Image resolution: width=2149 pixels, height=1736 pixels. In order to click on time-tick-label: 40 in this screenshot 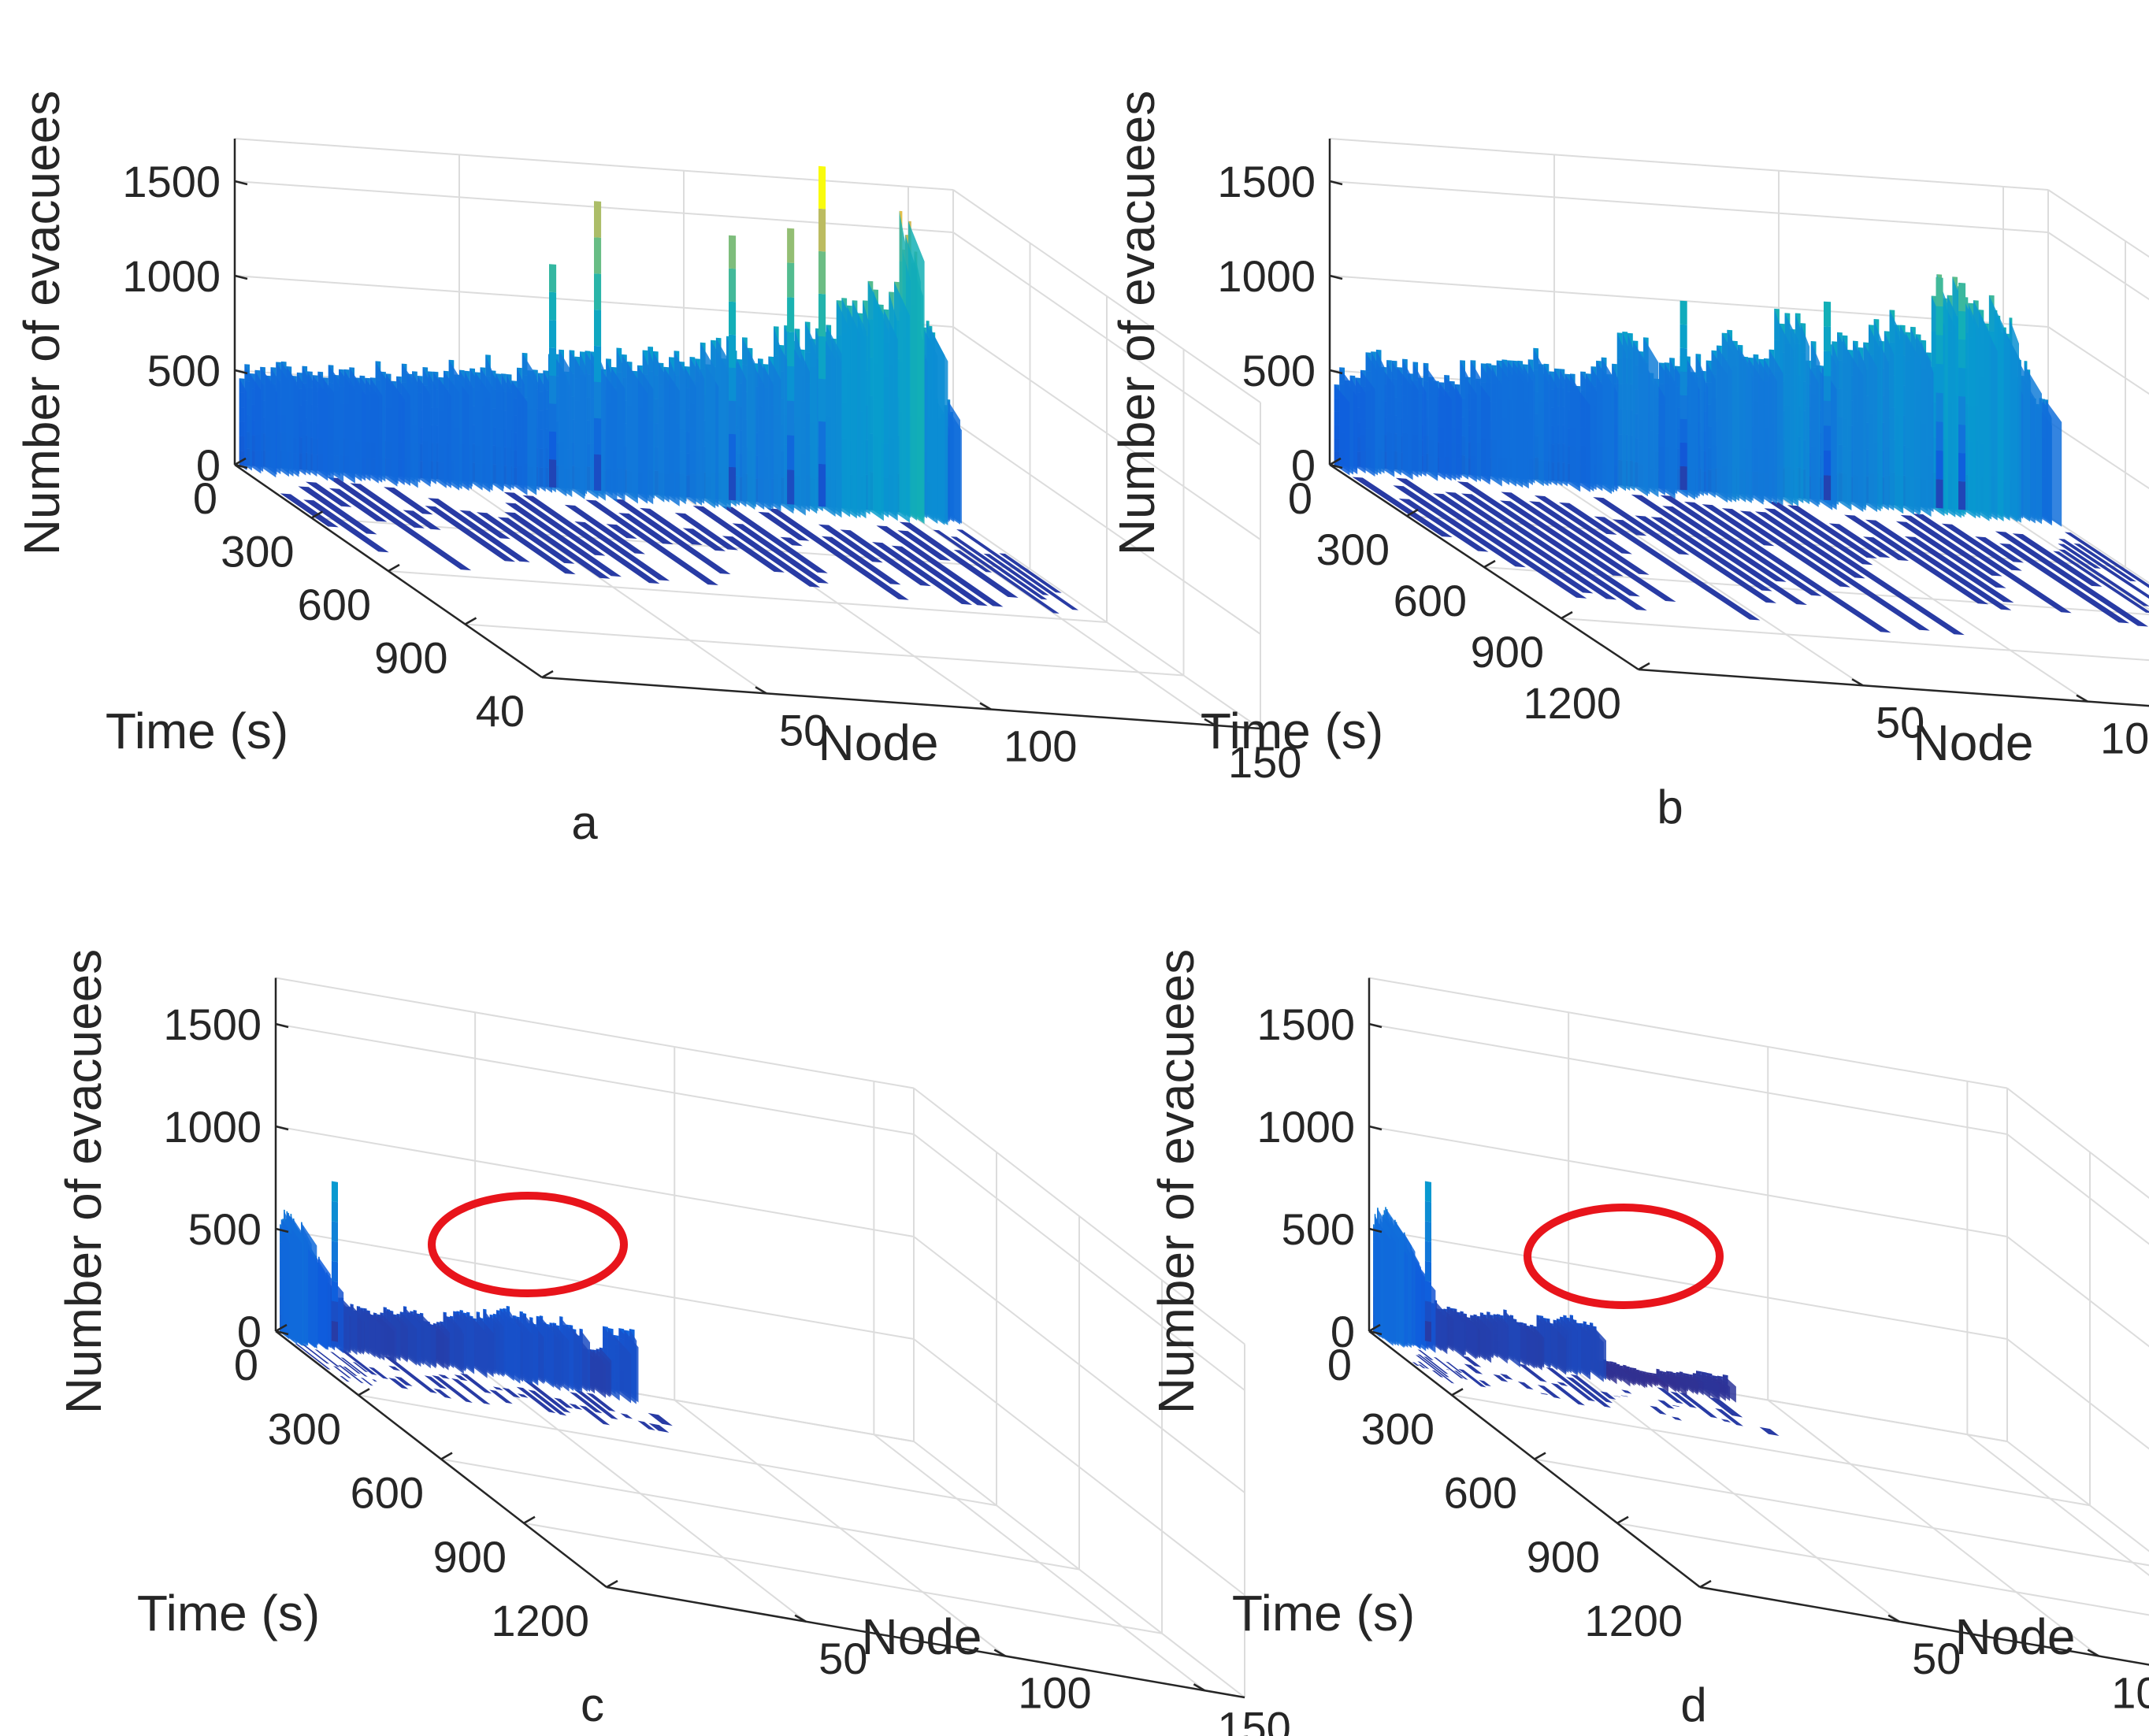, I will do `click(500, 711)`.